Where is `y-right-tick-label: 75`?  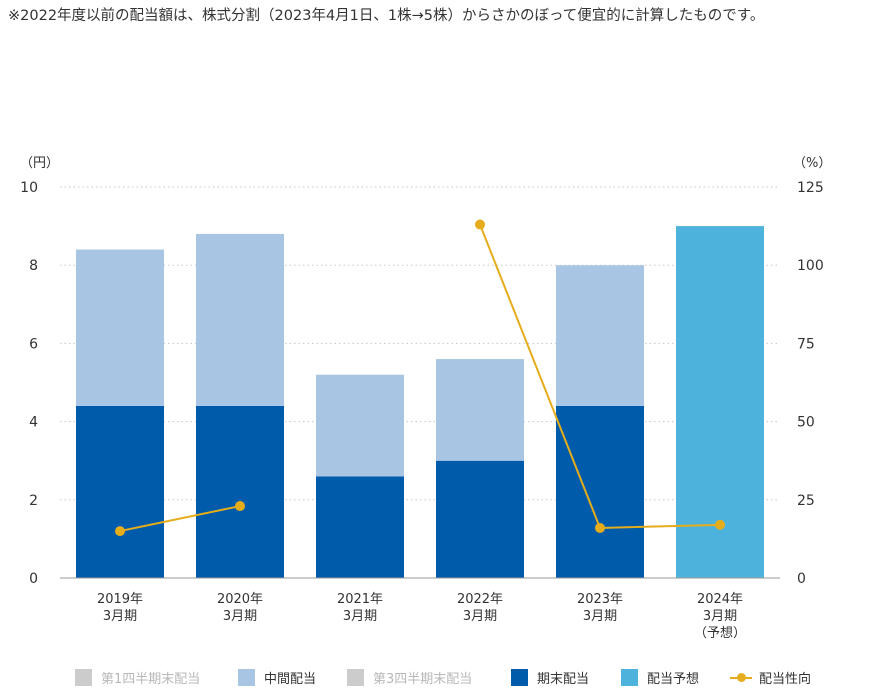
y-right-tick-label: 75 is located at coordinates (806, 344).